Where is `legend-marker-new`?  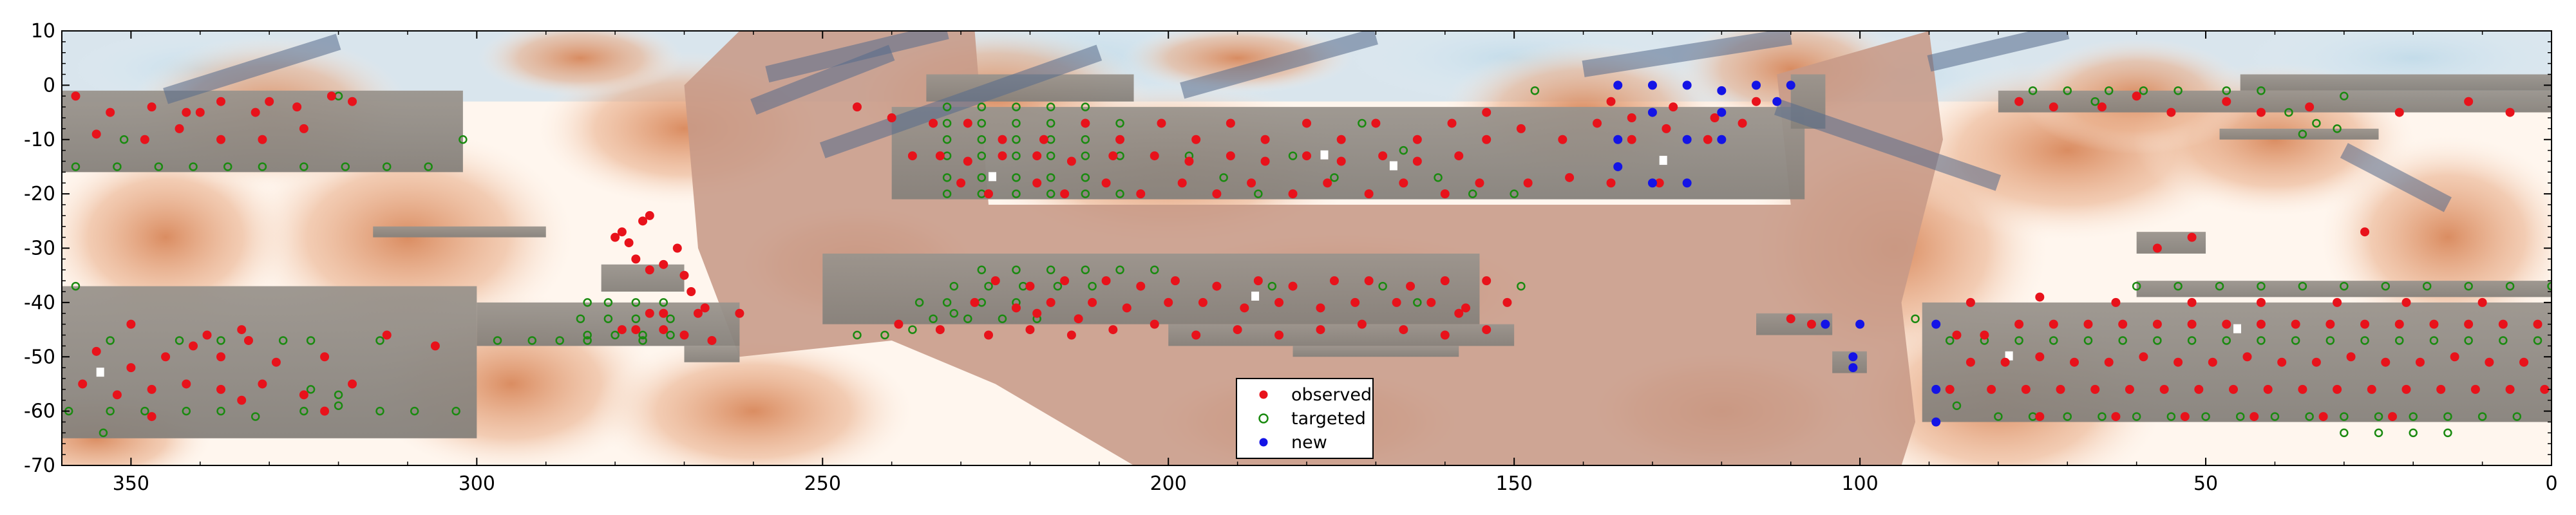 legend-marker-new is located at coordinates (1263, 443).